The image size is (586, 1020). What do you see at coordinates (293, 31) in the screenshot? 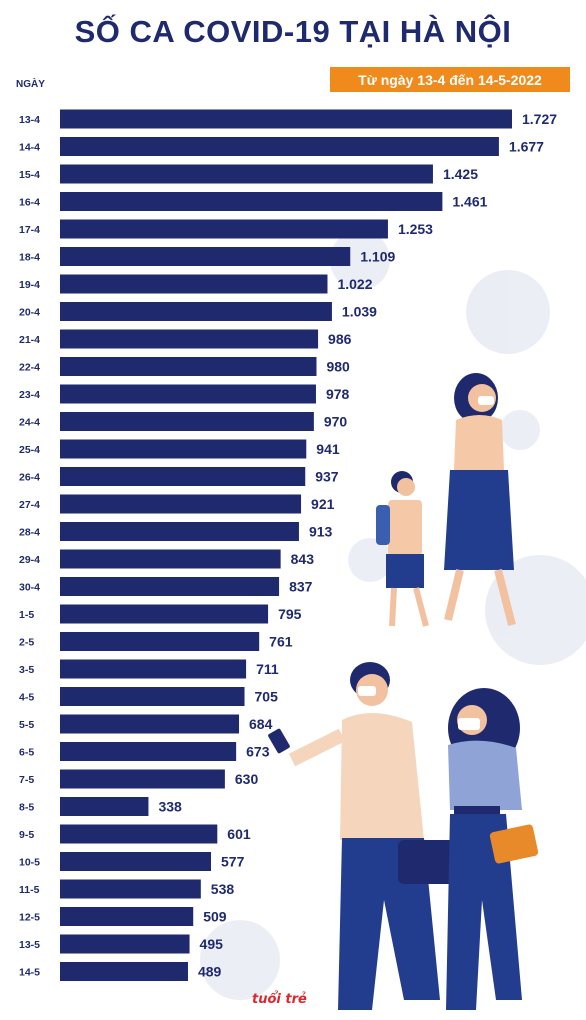
I see `page-title: SỐ CA COVID-19 TẠI HÀ NỘI` at bounding box center [293, 31].